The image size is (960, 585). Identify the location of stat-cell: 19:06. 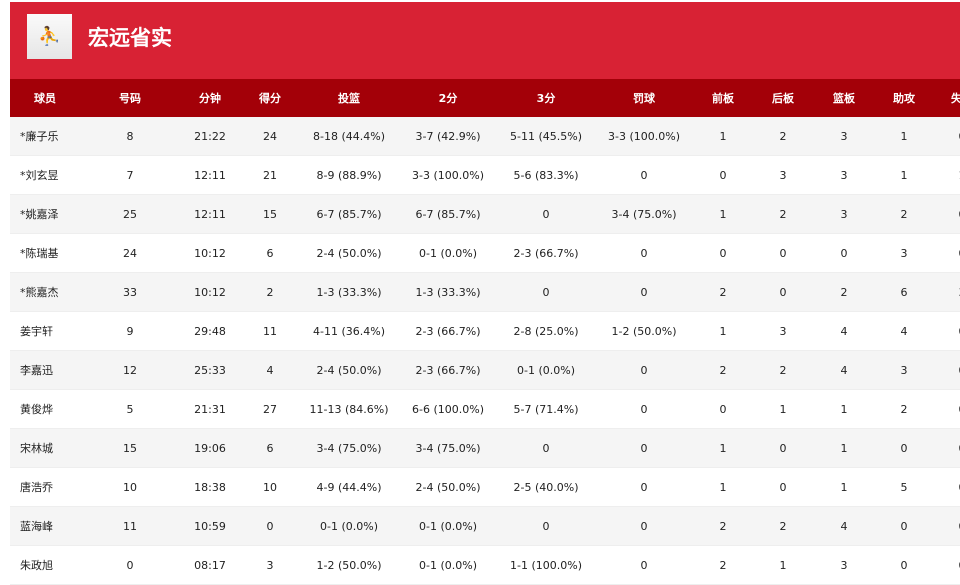
(210, 448).